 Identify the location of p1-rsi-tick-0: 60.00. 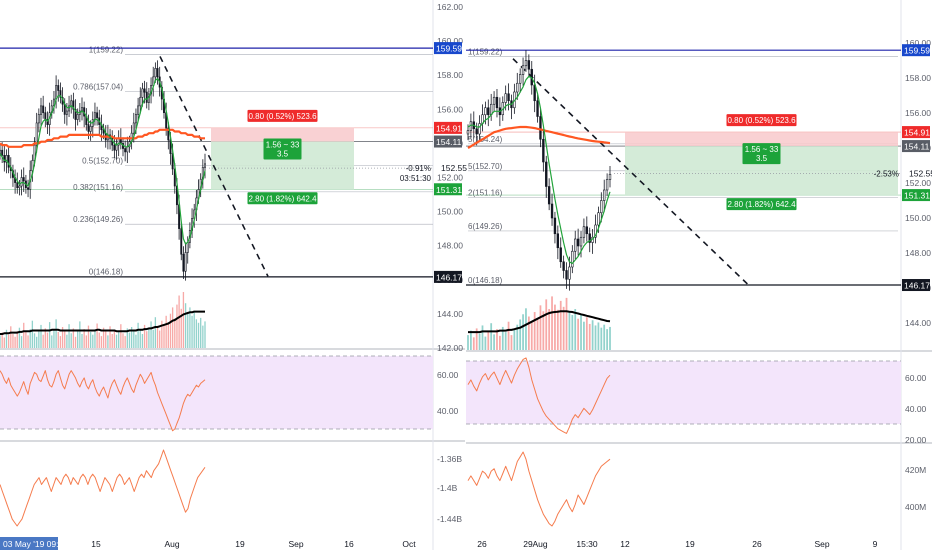
(448, 375).